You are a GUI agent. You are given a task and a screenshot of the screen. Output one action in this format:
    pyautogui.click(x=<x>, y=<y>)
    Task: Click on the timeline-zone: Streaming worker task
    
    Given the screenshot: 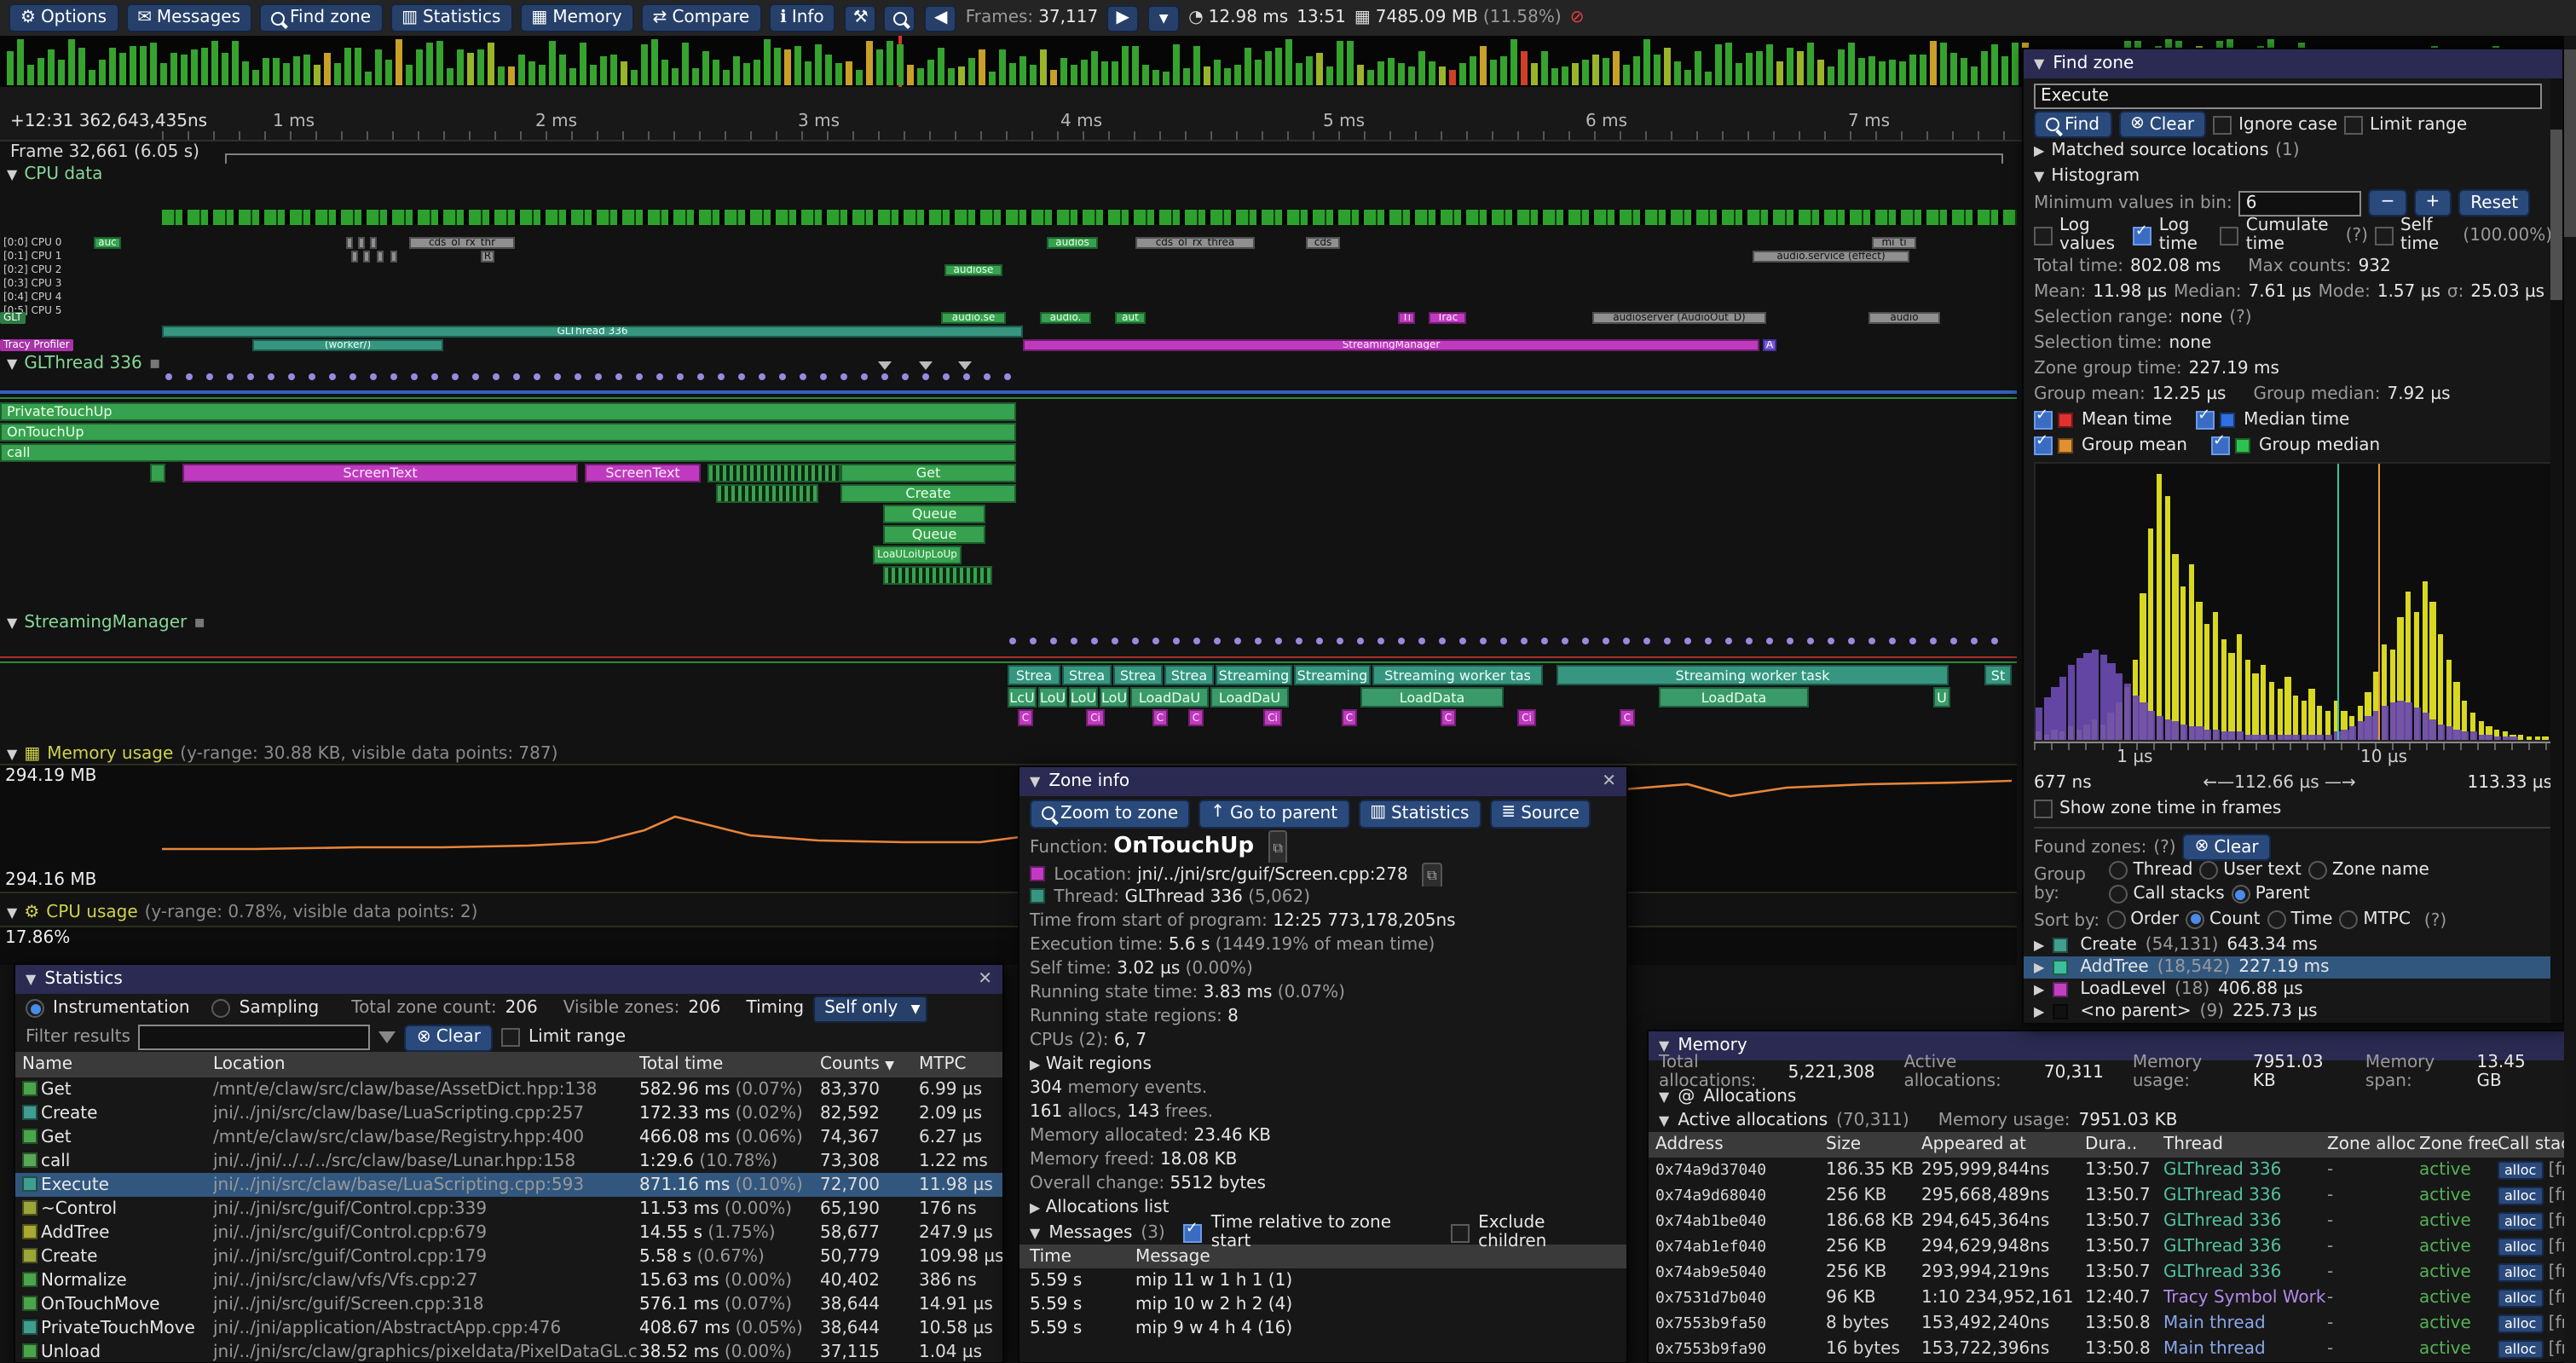 What is the action you would take?
    pyautogui.click(x=1753, y=675)
    